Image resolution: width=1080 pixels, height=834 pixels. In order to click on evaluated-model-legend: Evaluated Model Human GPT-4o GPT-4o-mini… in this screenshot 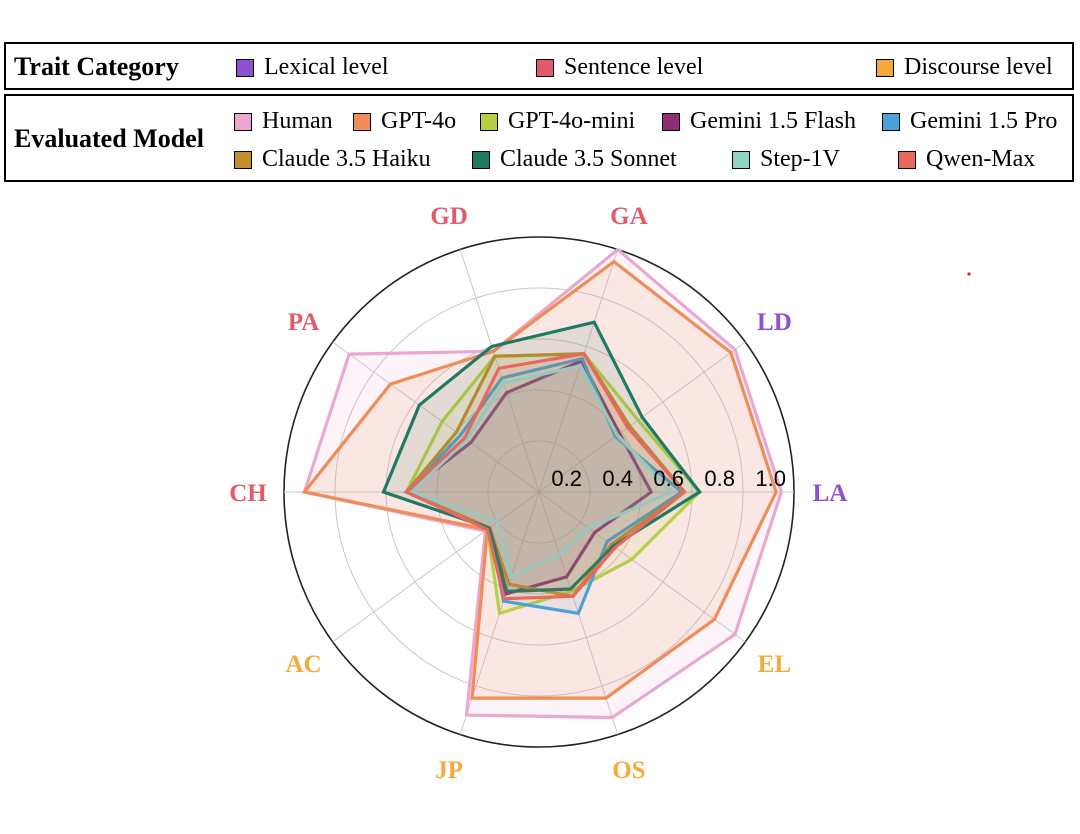, I will do `click(539, 138)`.